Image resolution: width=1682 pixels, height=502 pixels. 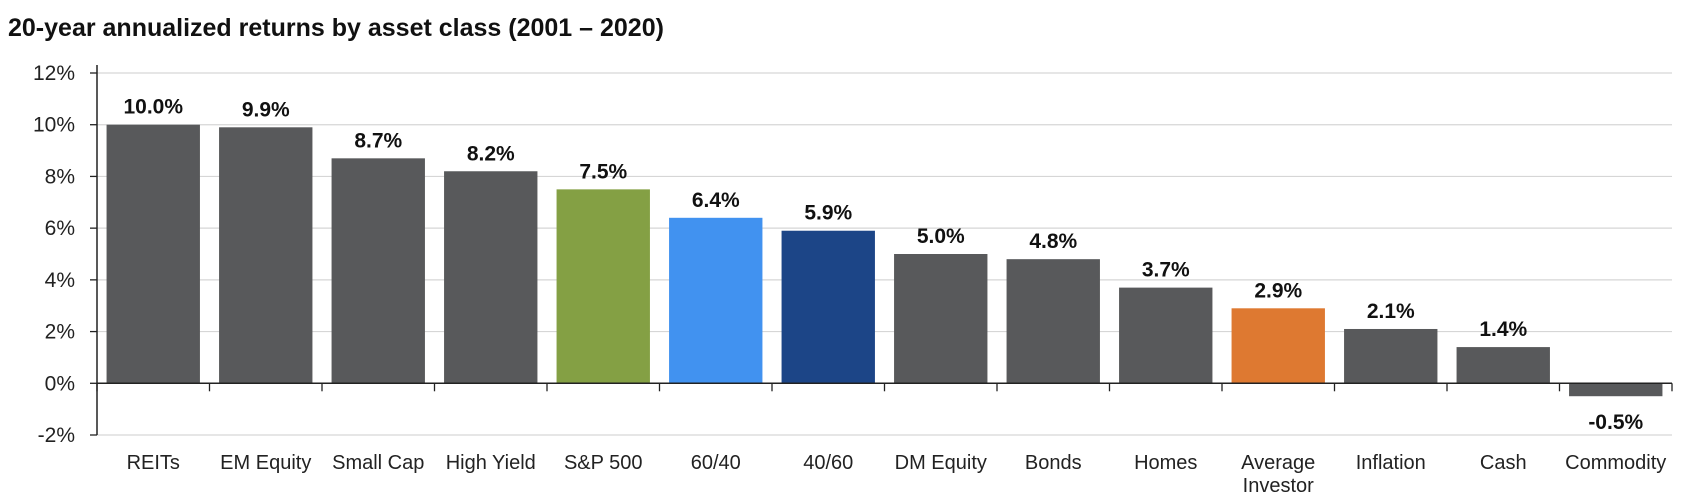 I want to click on bar-small-cap, so click(x=378, y=271).